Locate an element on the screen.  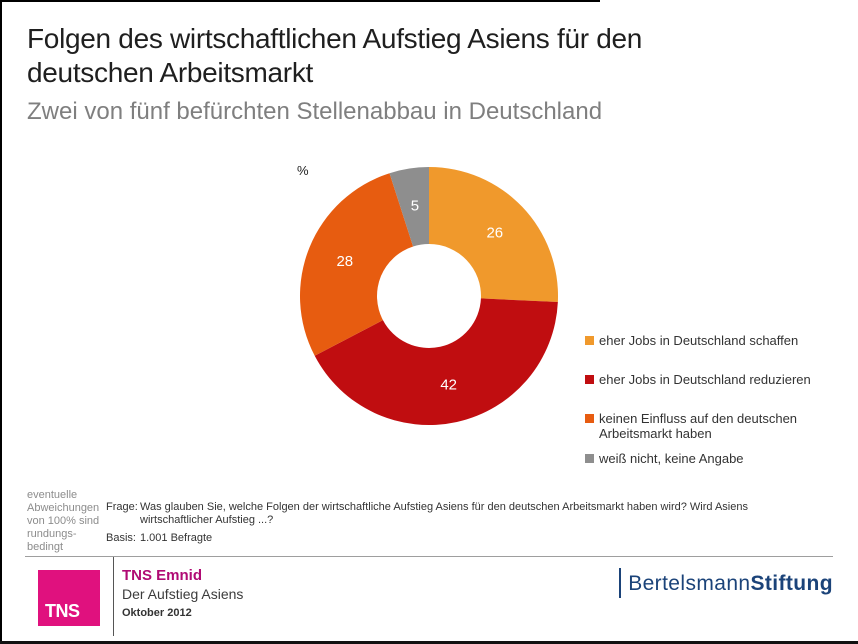
legend-item: weiß nicht, keine Angabe is located at coordinates (709, 458).